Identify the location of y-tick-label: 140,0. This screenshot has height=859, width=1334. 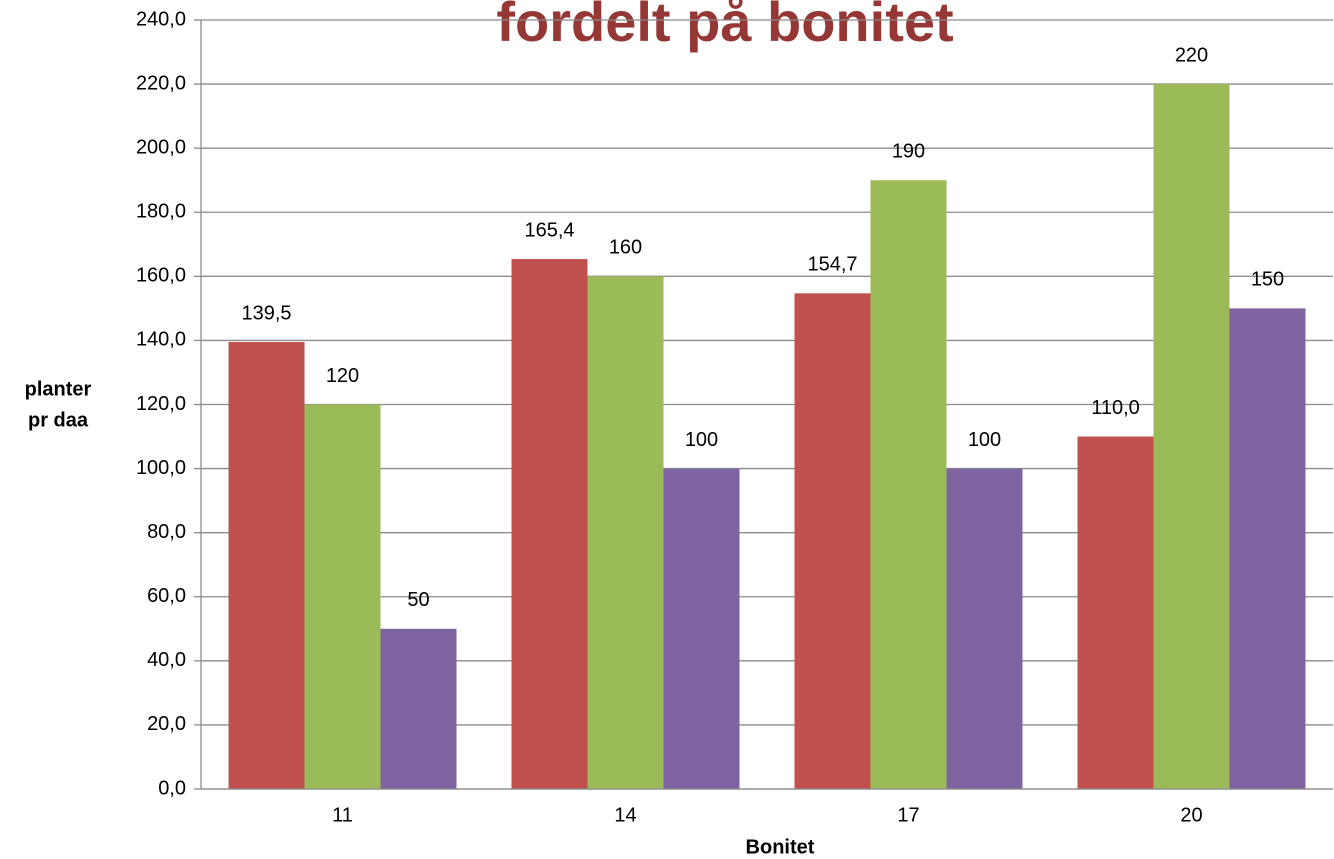
(161, 340).